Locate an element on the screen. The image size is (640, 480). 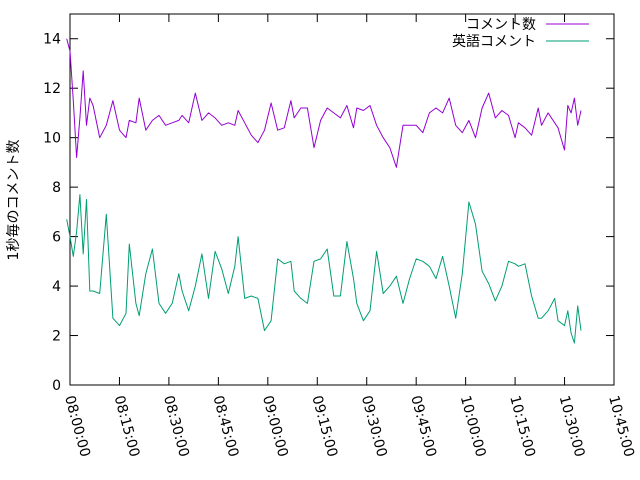
x-tick-label: 10:45:00 is located at coordinates (621, 426).